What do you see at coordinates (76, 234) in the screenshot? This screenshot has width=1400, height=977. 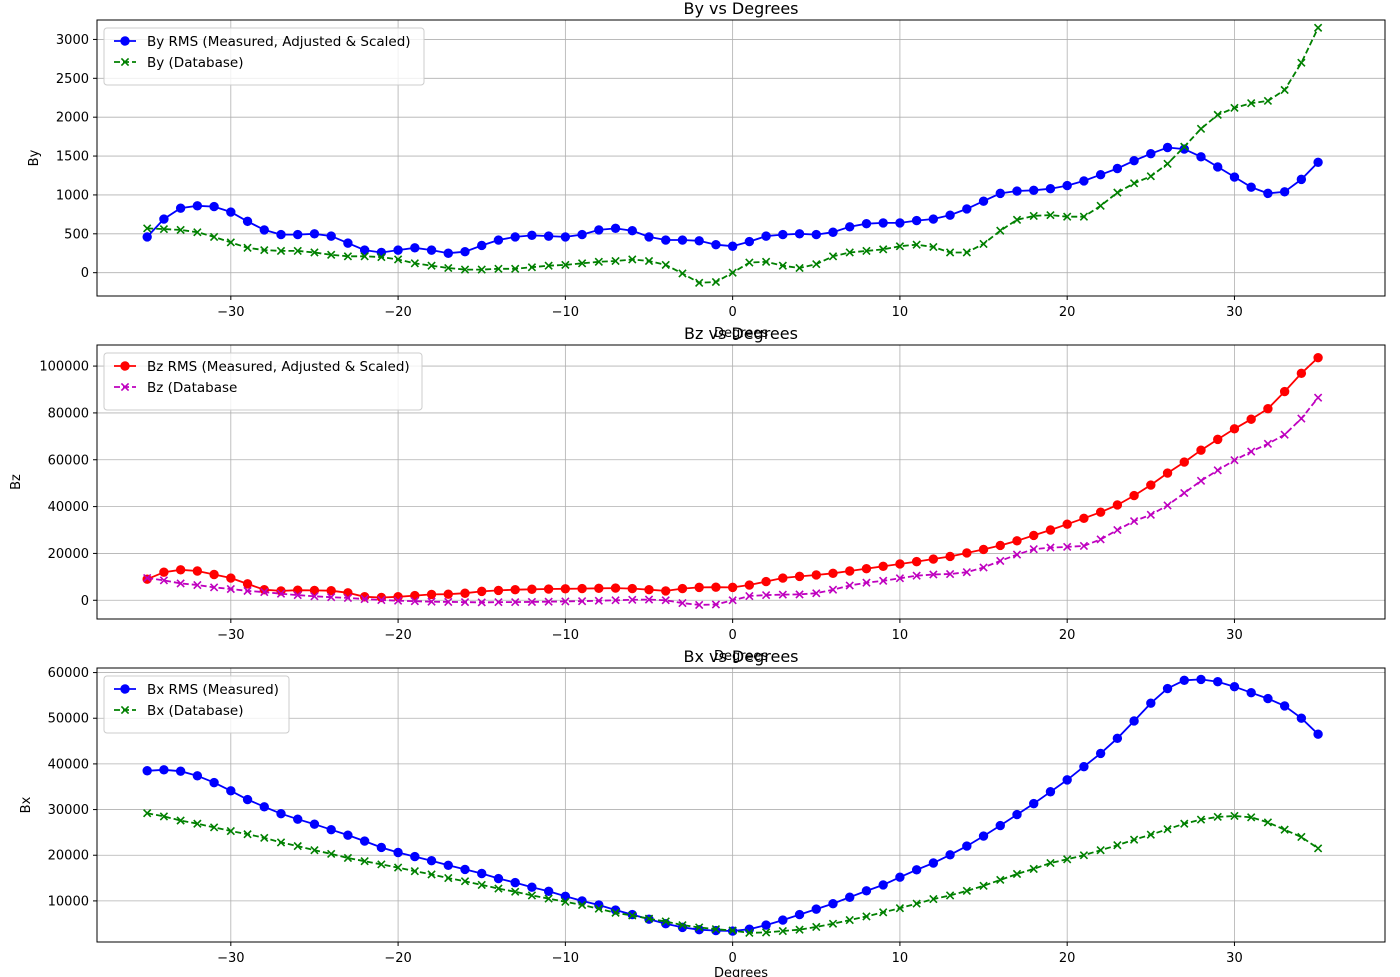 I see `by-y-tick-label: 500` at bounding box center [76, 234].